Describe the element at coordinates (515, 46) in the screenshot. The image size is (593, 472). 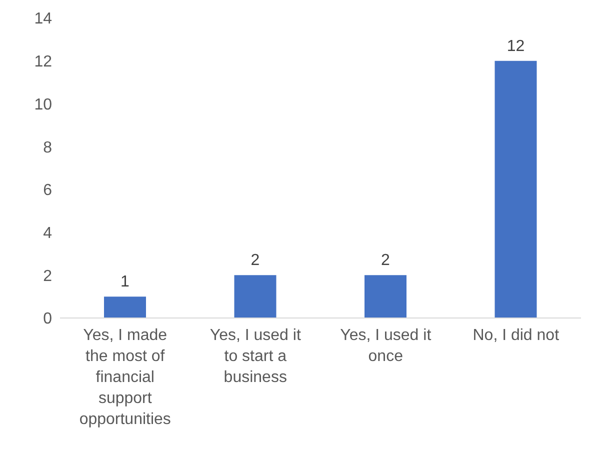
I see `data-label: 12` at that location.